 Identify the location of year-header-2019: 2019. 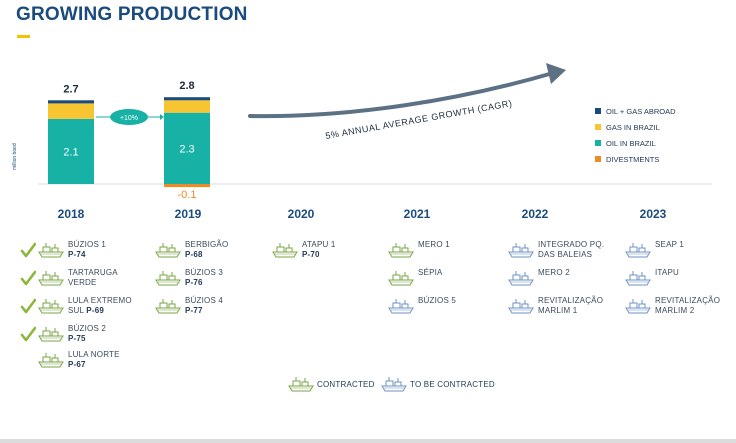
(188, 214).